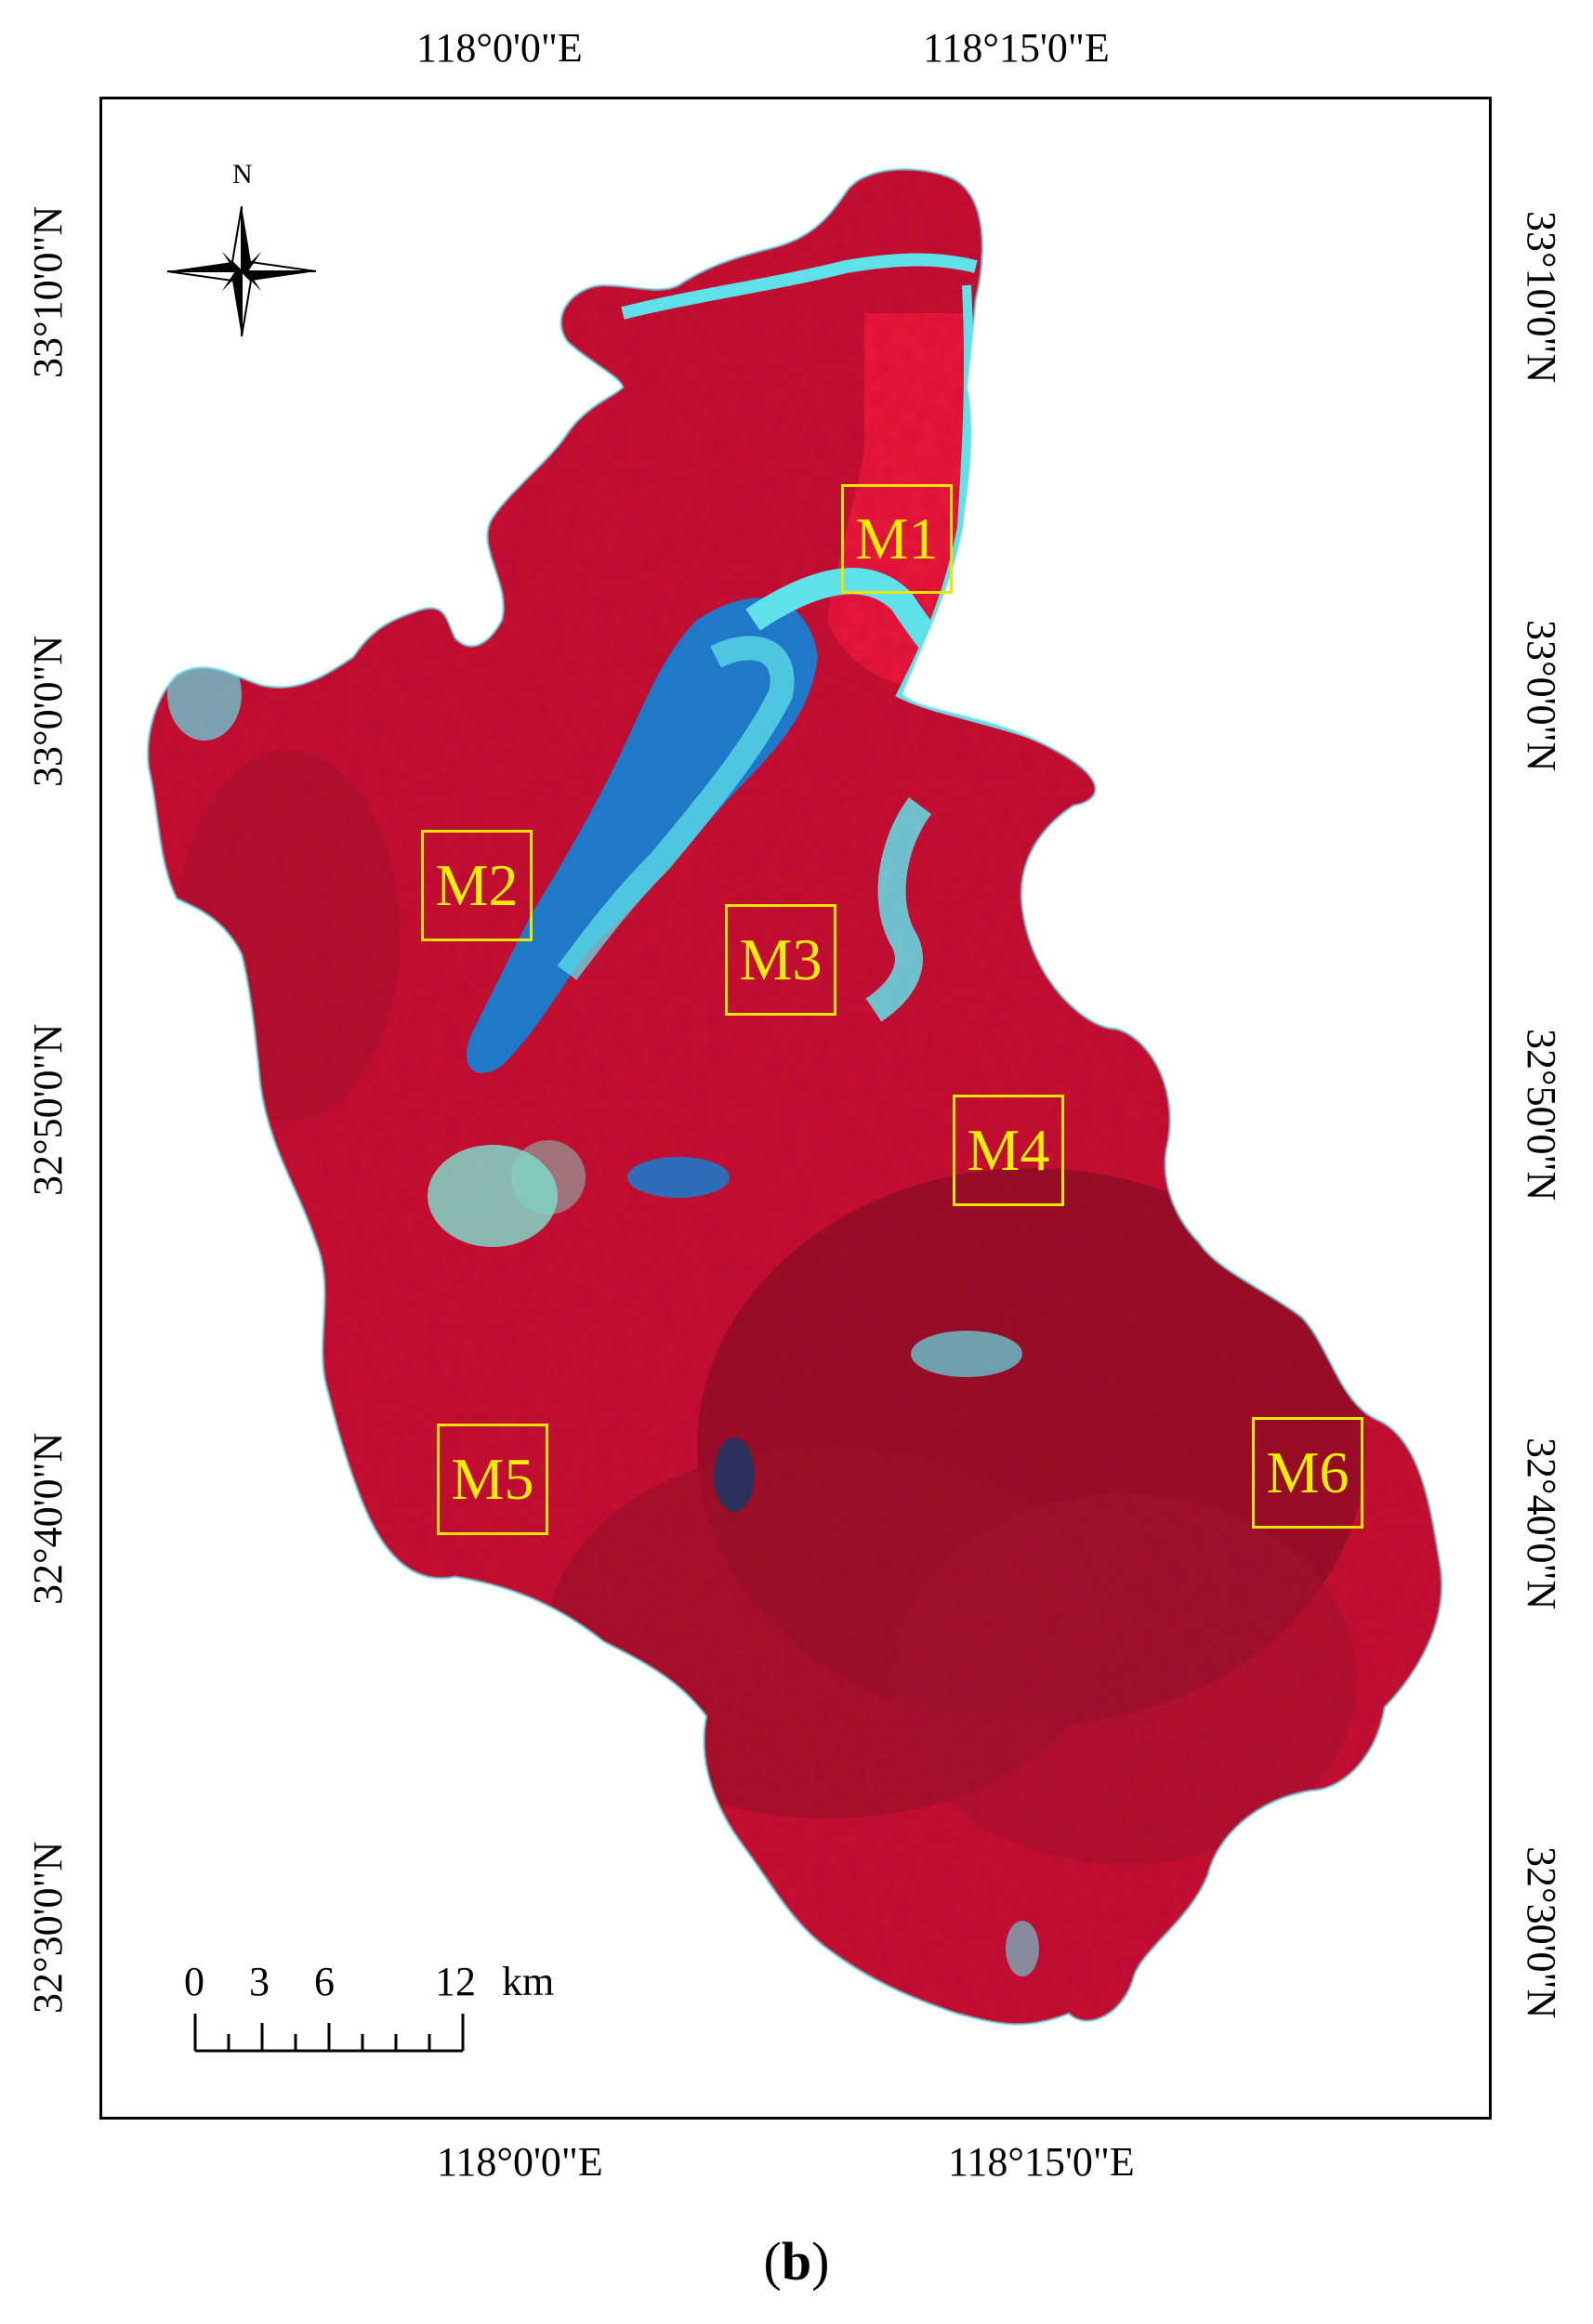 Image resolution: width=1593 pixels, height=2324 pixels. Describe the element at coordinates (1041, 2162) in the screenshot. I see `bottom-lon-label-2: 118°15'0"E` at that location.